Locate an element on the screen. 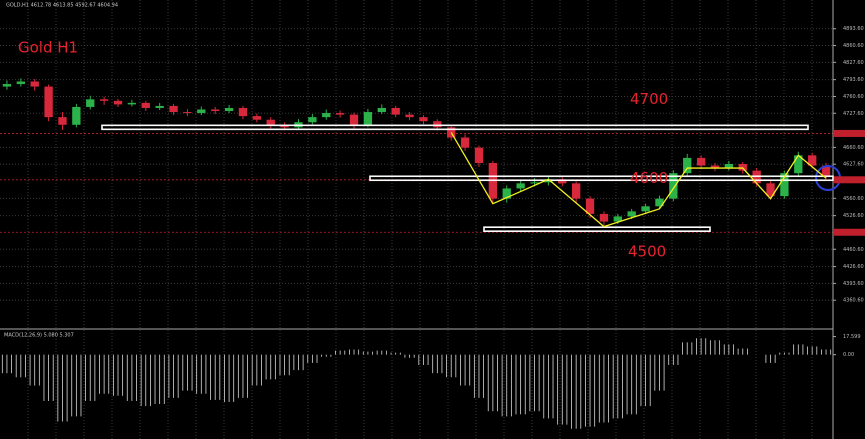 Image resolution: width=865 pixels, height=439 pixels. y-tick-label: 4827.60 is located at coordinates (853, 63).